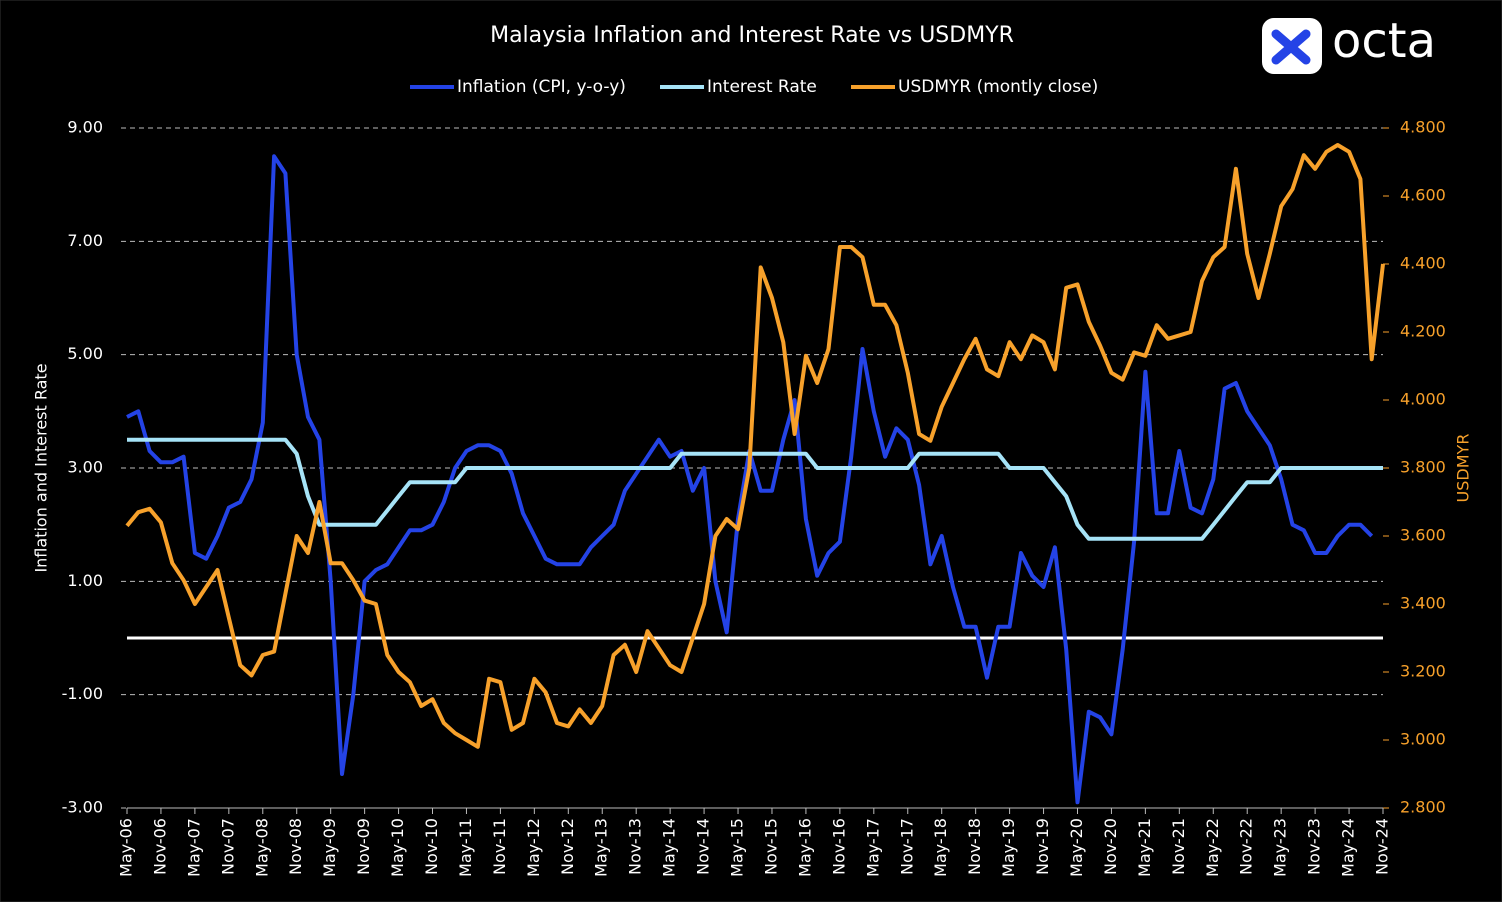  I want to click on x-tick-label: Nov-23, so click(1314, 846).